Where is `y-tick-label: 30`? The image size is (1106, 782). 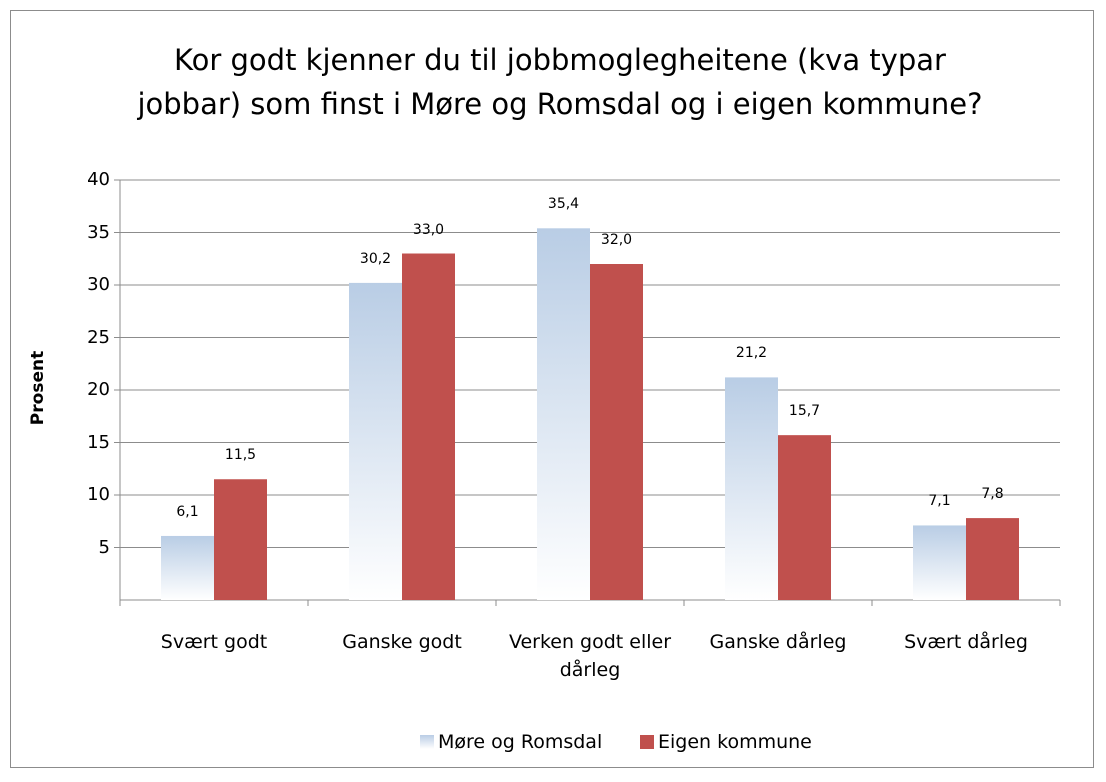 y-tick-label: 30 is located at coordinates (98, 284).